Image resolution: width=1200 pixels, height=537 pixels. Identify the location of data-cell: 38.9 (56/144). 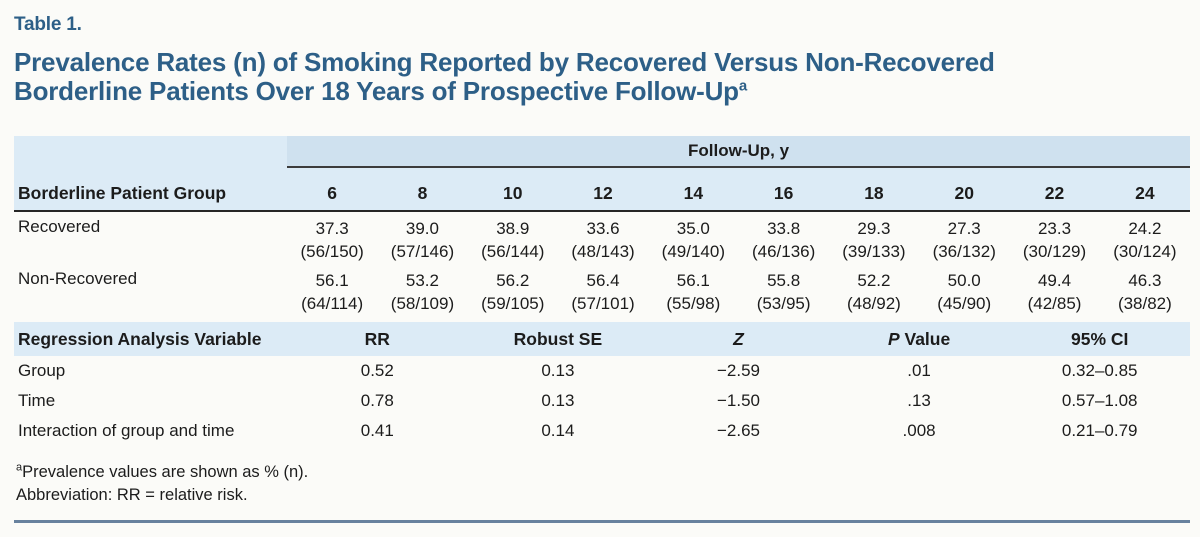
(513, 240).